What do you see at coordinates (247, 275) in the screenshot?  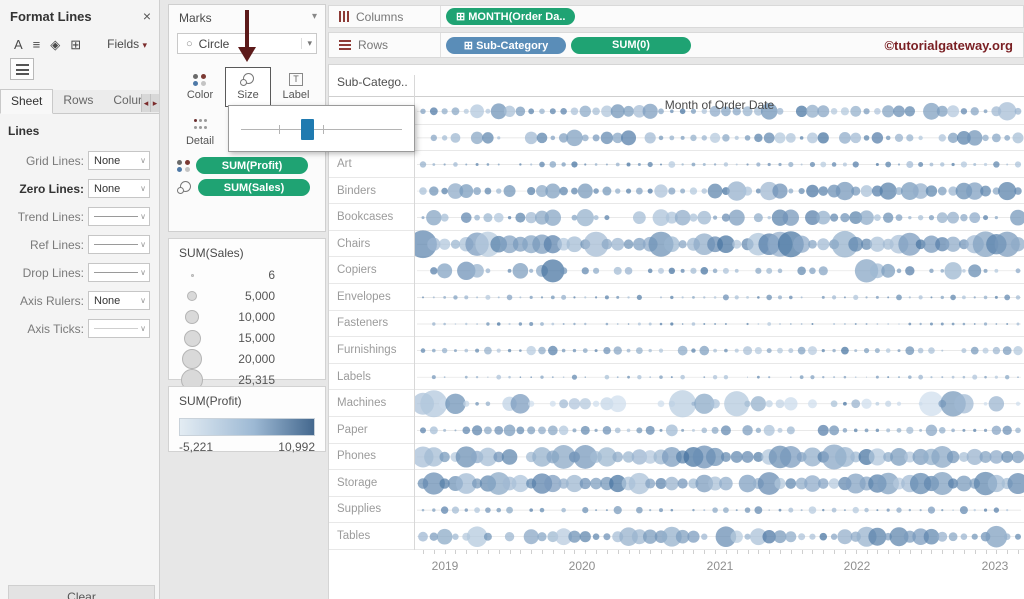 I see `size-legend-item: 6` at bounding box center [247, 275].